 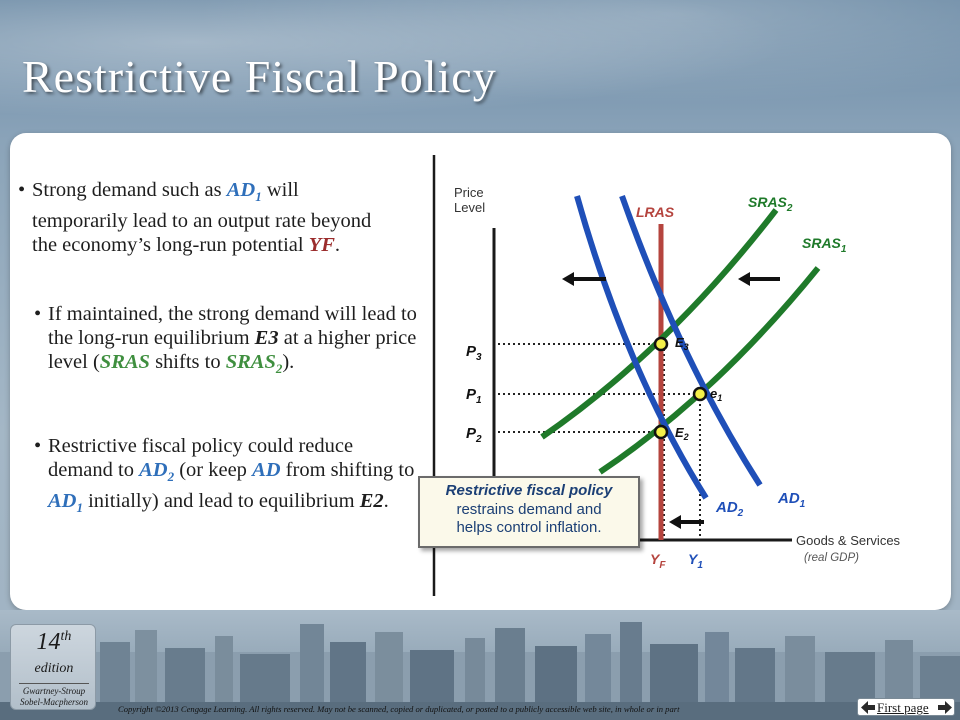 What do you see at coordinates (903, 707) in the screenshot?
I see `first-page-label: First page` at bounding box center [903, 707].